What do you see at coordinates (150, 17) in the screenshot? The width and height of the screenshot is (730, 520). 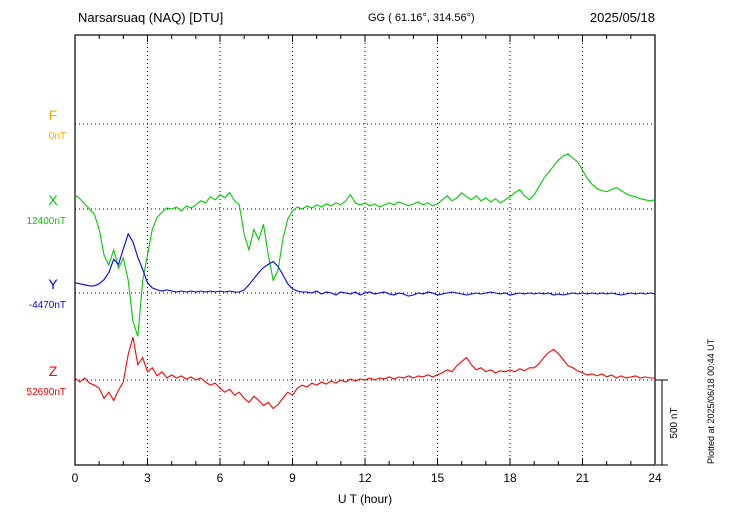 I see `station-title: Narsarsuaq (NAQ) [DTU]` at bounding box center [150, 17].